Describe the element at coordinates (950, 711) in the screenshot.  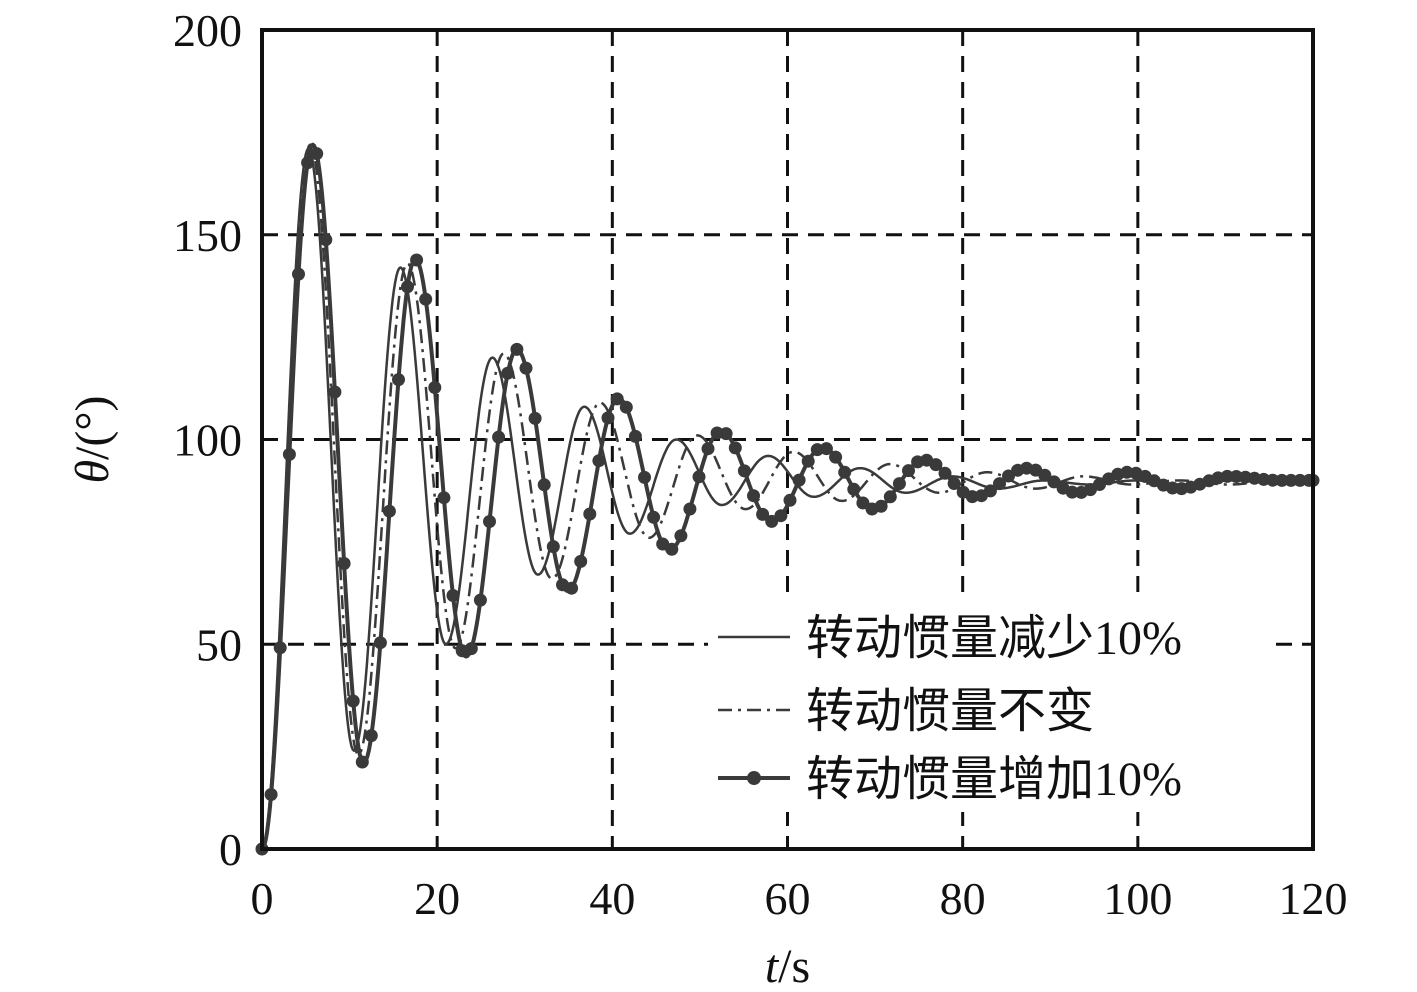
I see `legend-label-constant: 转动惯量不变` at that location.